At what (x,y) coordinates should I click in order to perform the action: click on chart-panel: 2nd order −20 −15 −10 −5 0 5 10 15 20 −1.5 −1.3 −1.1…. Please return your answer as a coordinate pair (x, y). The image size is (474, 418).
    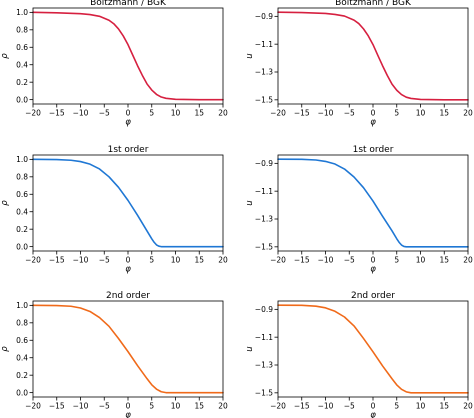
    Looking at the image, I should click on (359, 354).